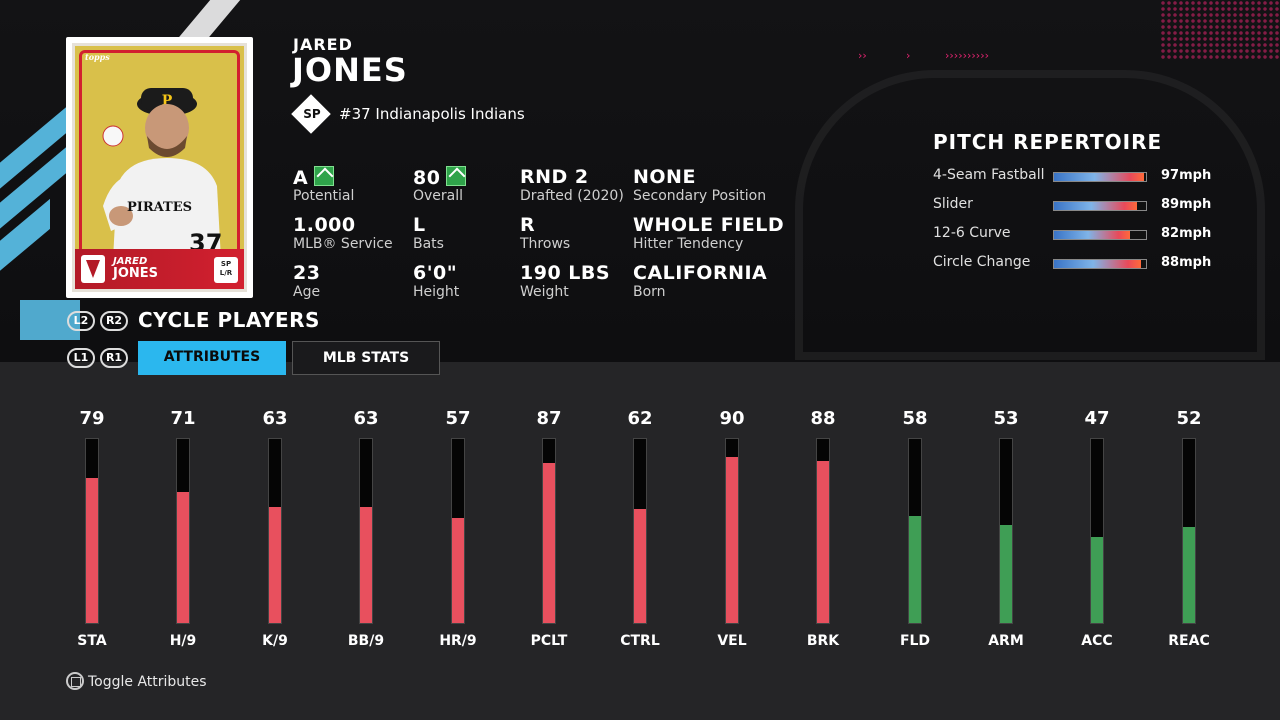 This screenshot has width=1280, height=720. What do you see at coordinates (732, 418) in the screenshot?
I see `attribute-value: 90` at bounding box center [732, 418].